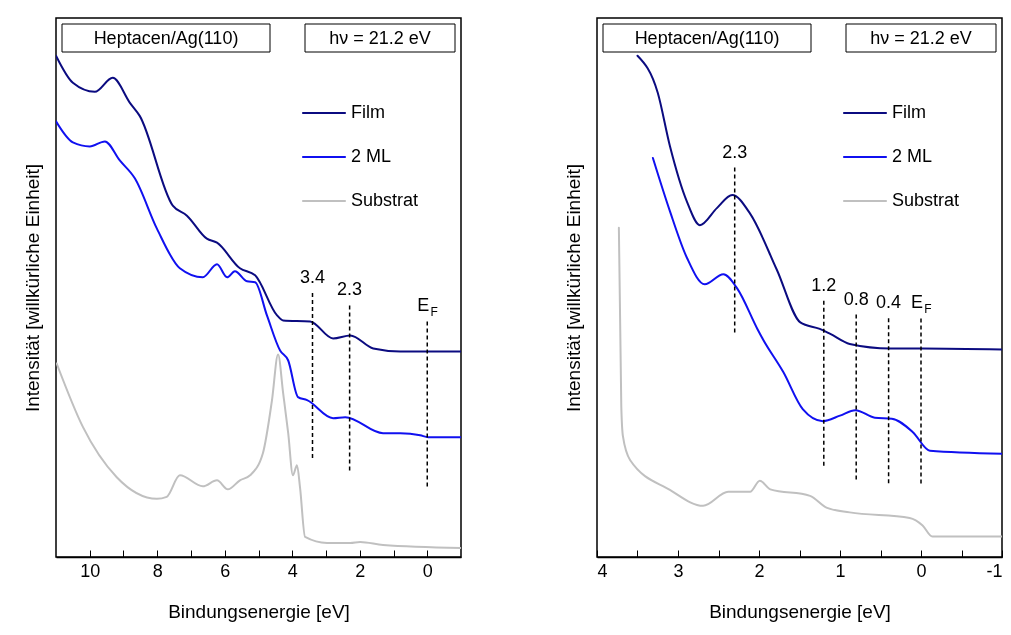 The width and height of the screenshot is (1011, 635). What do you see at coordinates (994, 570) in the screenshot?
I see `x-tick-label: -1` at bounding box center [994, 570].